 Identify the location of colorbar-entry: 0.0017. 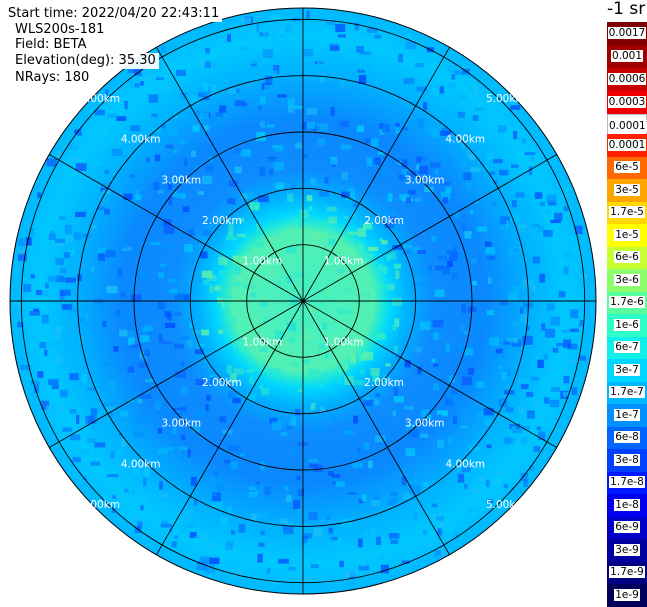
(627, 33).